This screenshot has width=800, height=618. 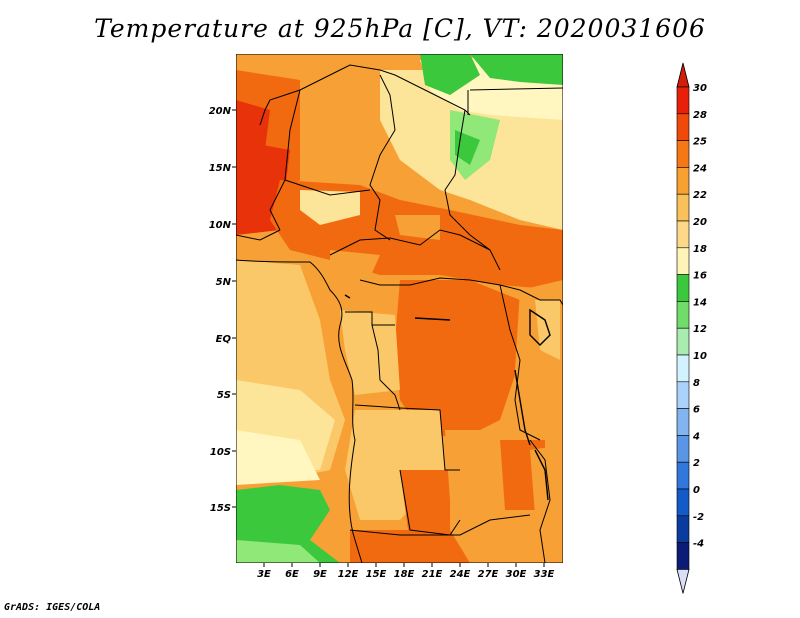 I want to click on border-malawi-moz, so click(x=540, y=501).